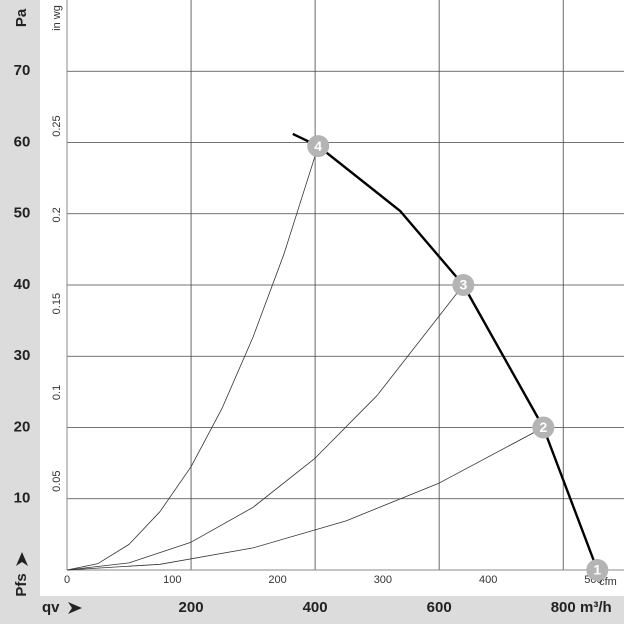 The image size is (624, 629). Describe the element at coordinates (22, 355) in the screenshot. I see `y-tick-label: 30` at that location.